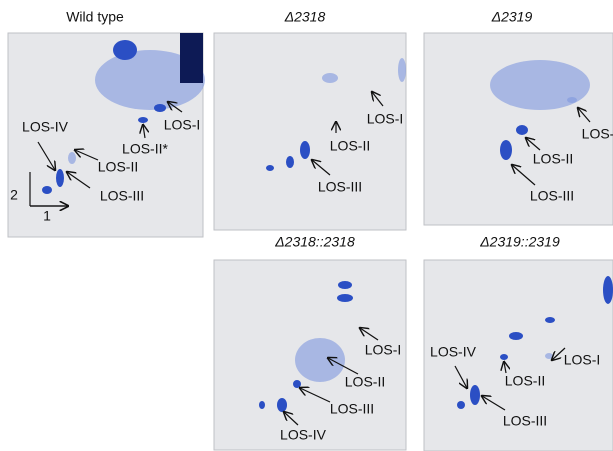  What do you see at coordinates (518, 117) in the screenshot?
I see `panel-2319: Δ2319 LOS- LOS-II LOS-III` at bounding box center [518, 117].